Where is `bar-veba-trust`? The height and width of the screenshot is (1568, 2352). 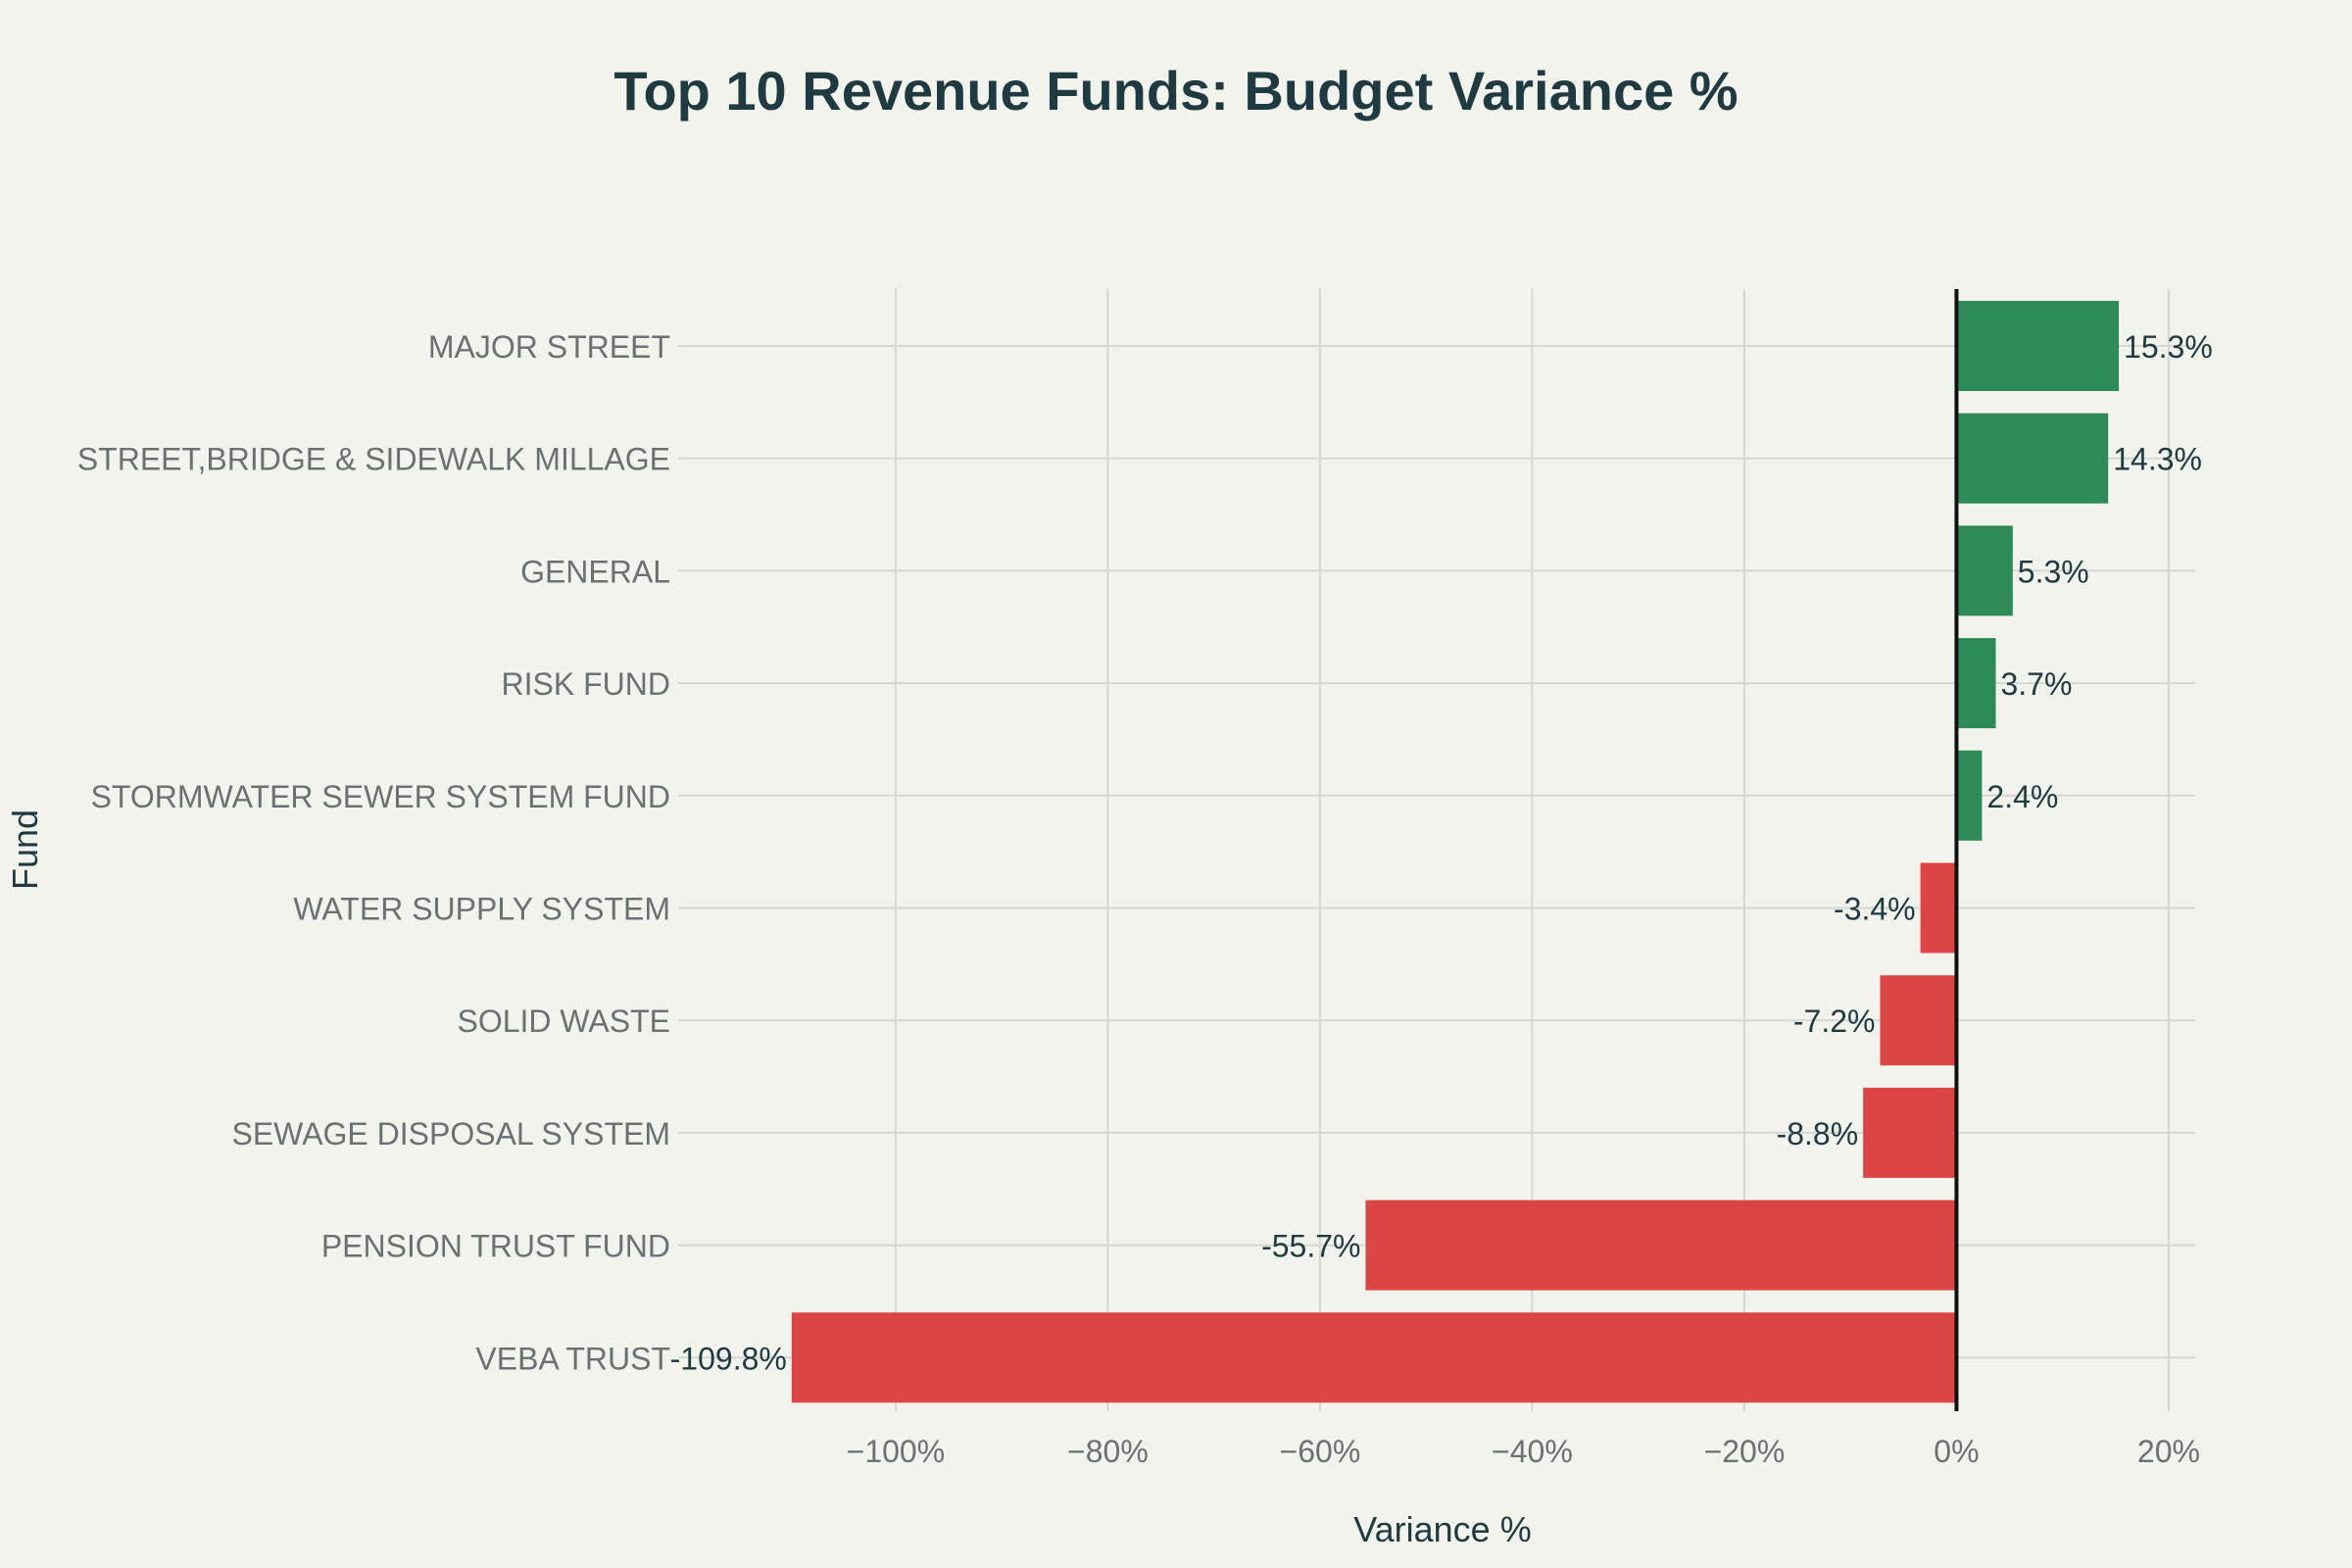
bar-veba-trust is located at coordinates (1374, 1357).